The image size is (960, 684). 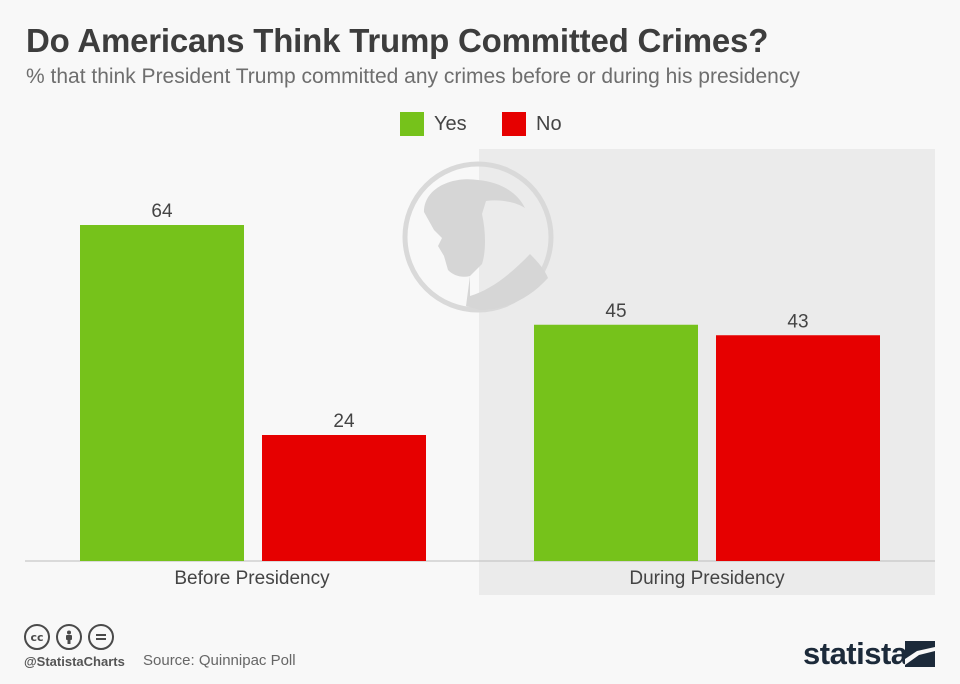 What do you see at coordinates (101, 637) in the screenshot?
I see `no-derivatives-icon` at bounding box center [101, 637].